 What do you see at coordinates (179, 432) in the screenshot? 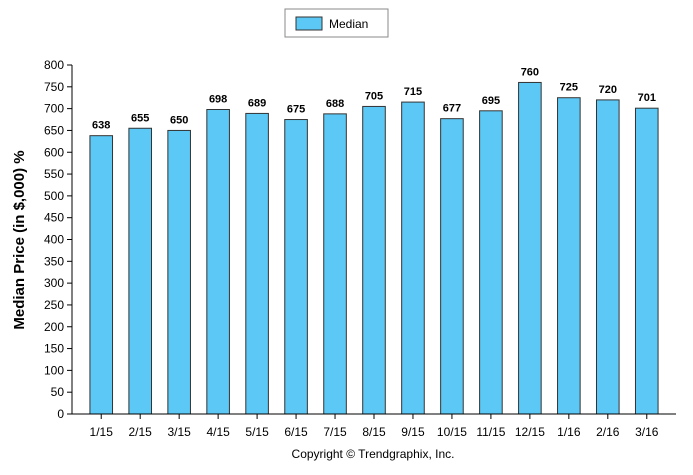
I see `x-tick-label: 3/15` at bounding box center [179, 432].